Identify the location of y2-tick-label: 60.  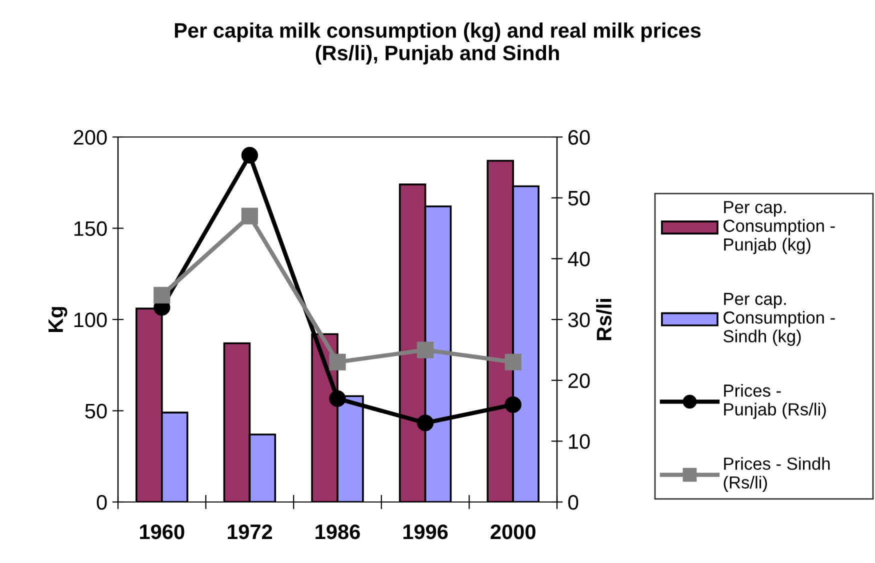
(579, 137).